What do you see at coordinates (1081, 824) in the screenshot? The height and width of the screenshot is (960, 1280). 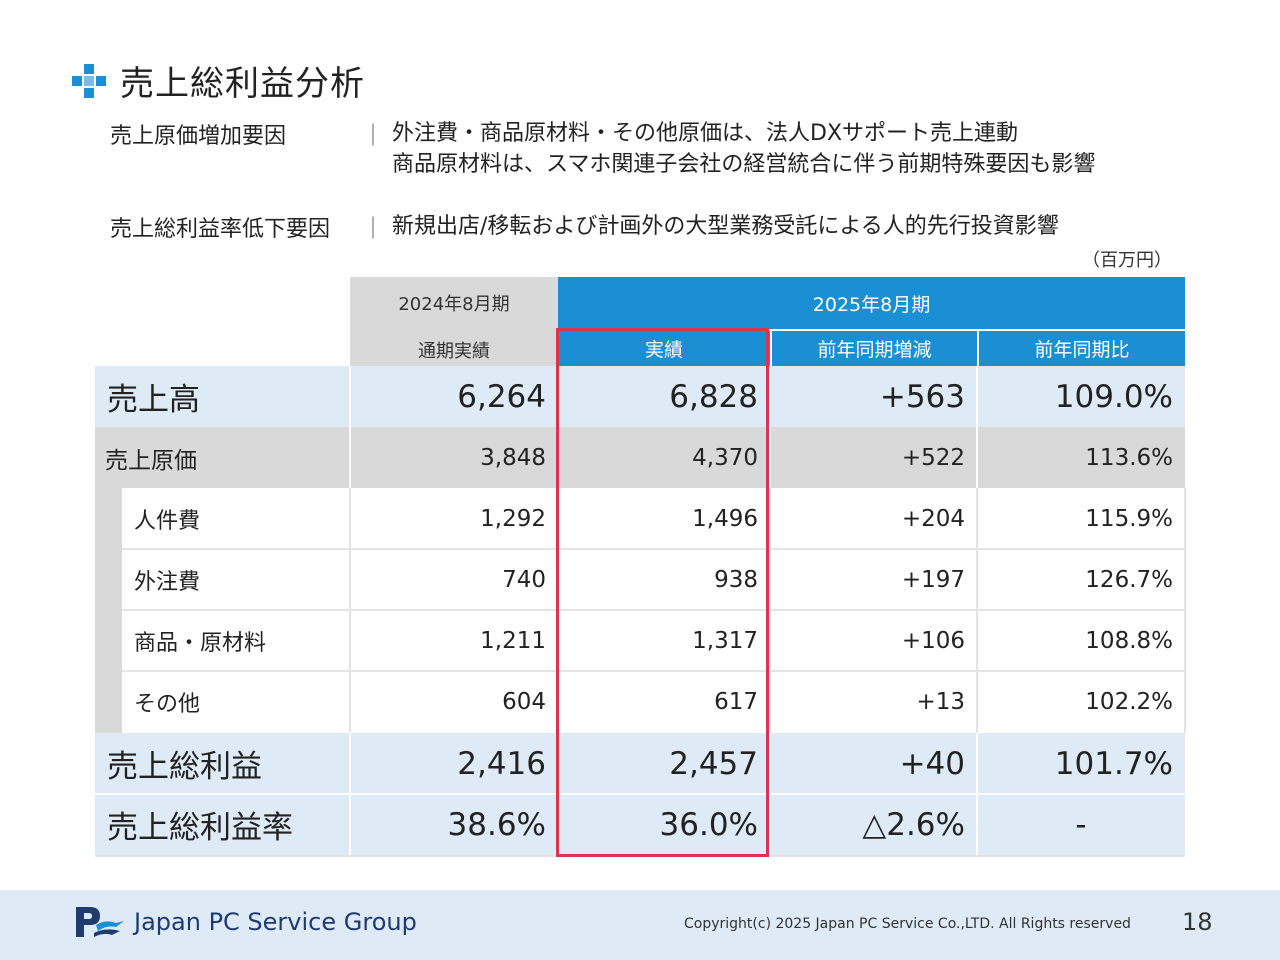 I see `cell-ratio: -` at bounding box center [1081, 824].